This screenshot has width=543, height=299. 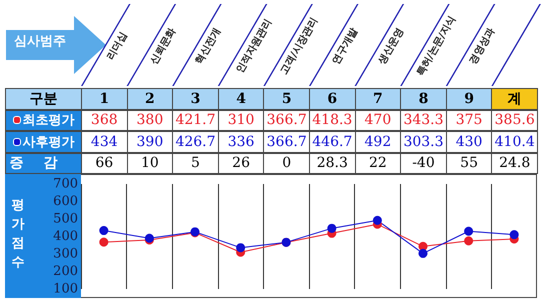 What do you see at coordinates (150, 141) in the screenshot?
I see `data-label: 390` at bounding box center [150, 141].